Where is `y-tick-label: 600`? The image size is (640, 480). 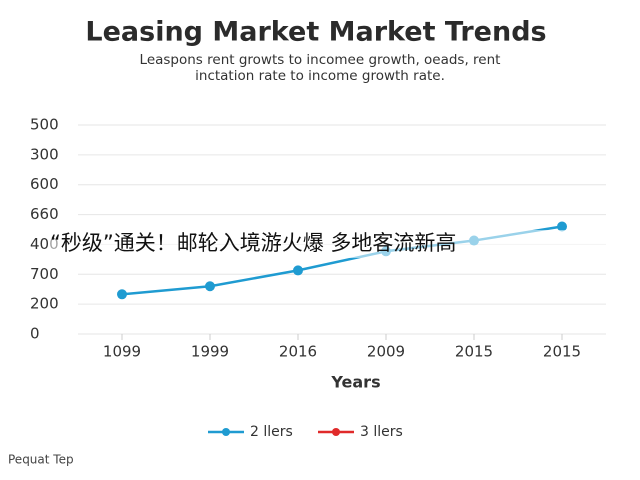
y-tick-label: 600 is located at coordinates (44, 184).